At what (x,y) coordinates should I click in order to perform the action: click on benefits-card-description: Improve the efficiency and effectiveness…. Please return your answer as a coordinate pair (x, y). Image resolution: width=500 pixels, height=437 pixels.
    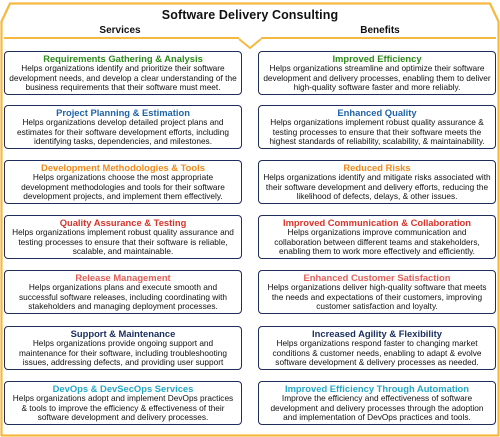
    Looking at the image, I should click on (377, 408).